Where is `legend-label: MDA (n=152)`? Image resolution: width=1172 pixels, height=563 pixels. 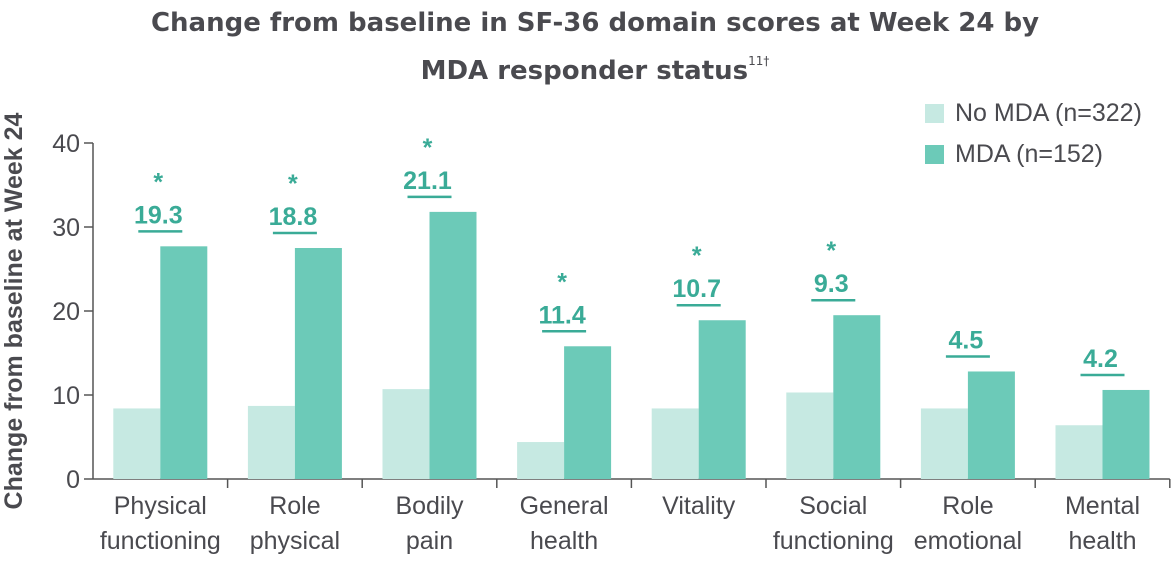
legend-label: MDA (n=152) is located at coordinates (1029, 154).